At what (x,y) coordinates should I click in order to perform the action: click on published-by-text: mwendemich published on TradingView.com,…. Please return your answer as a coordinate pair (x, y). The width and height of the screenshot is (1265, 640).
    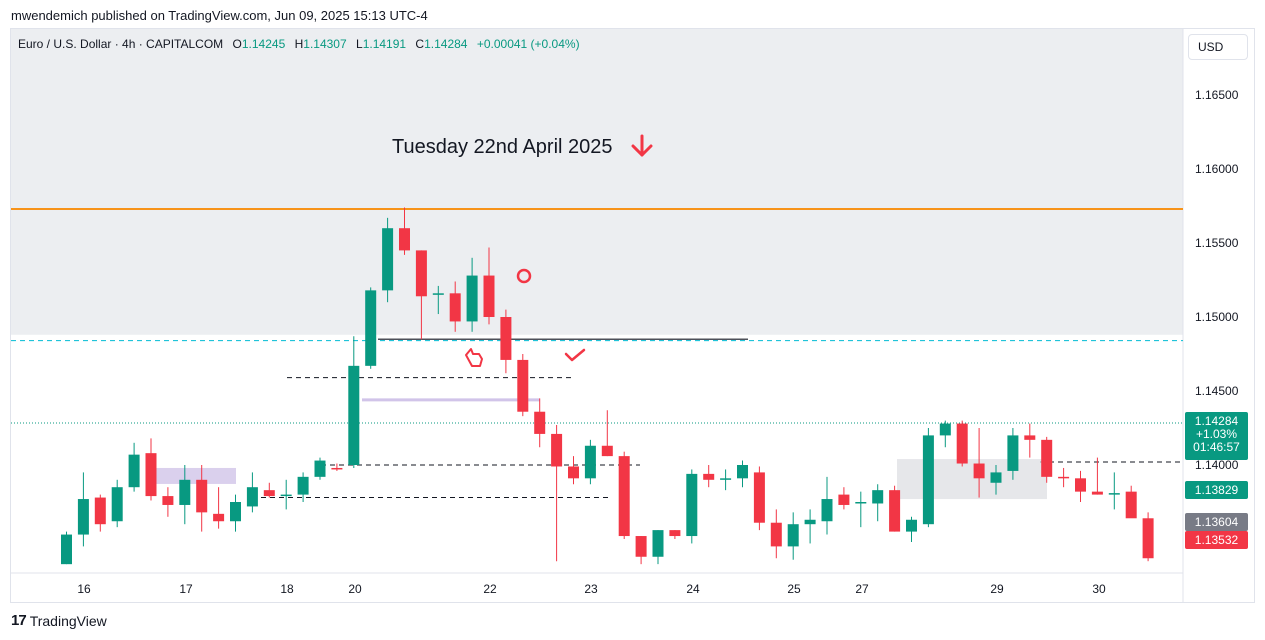
    Looking at the image, I should click on (219, 15).